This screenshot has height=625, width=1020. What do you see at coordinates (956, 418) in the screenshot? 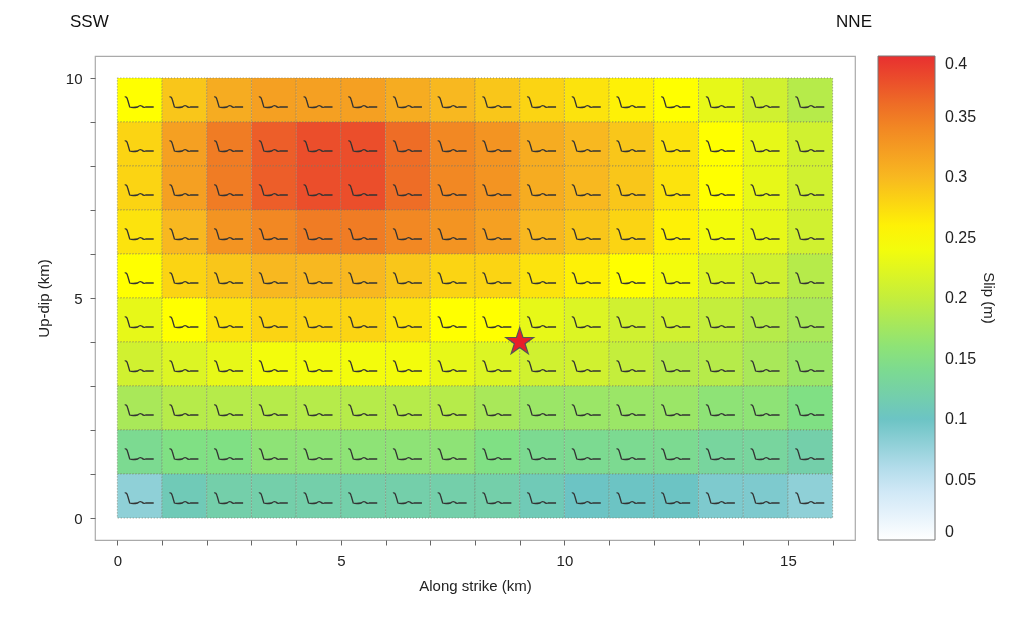
I see `color-bar-label: 0.1` at bounding box center [956, 418].